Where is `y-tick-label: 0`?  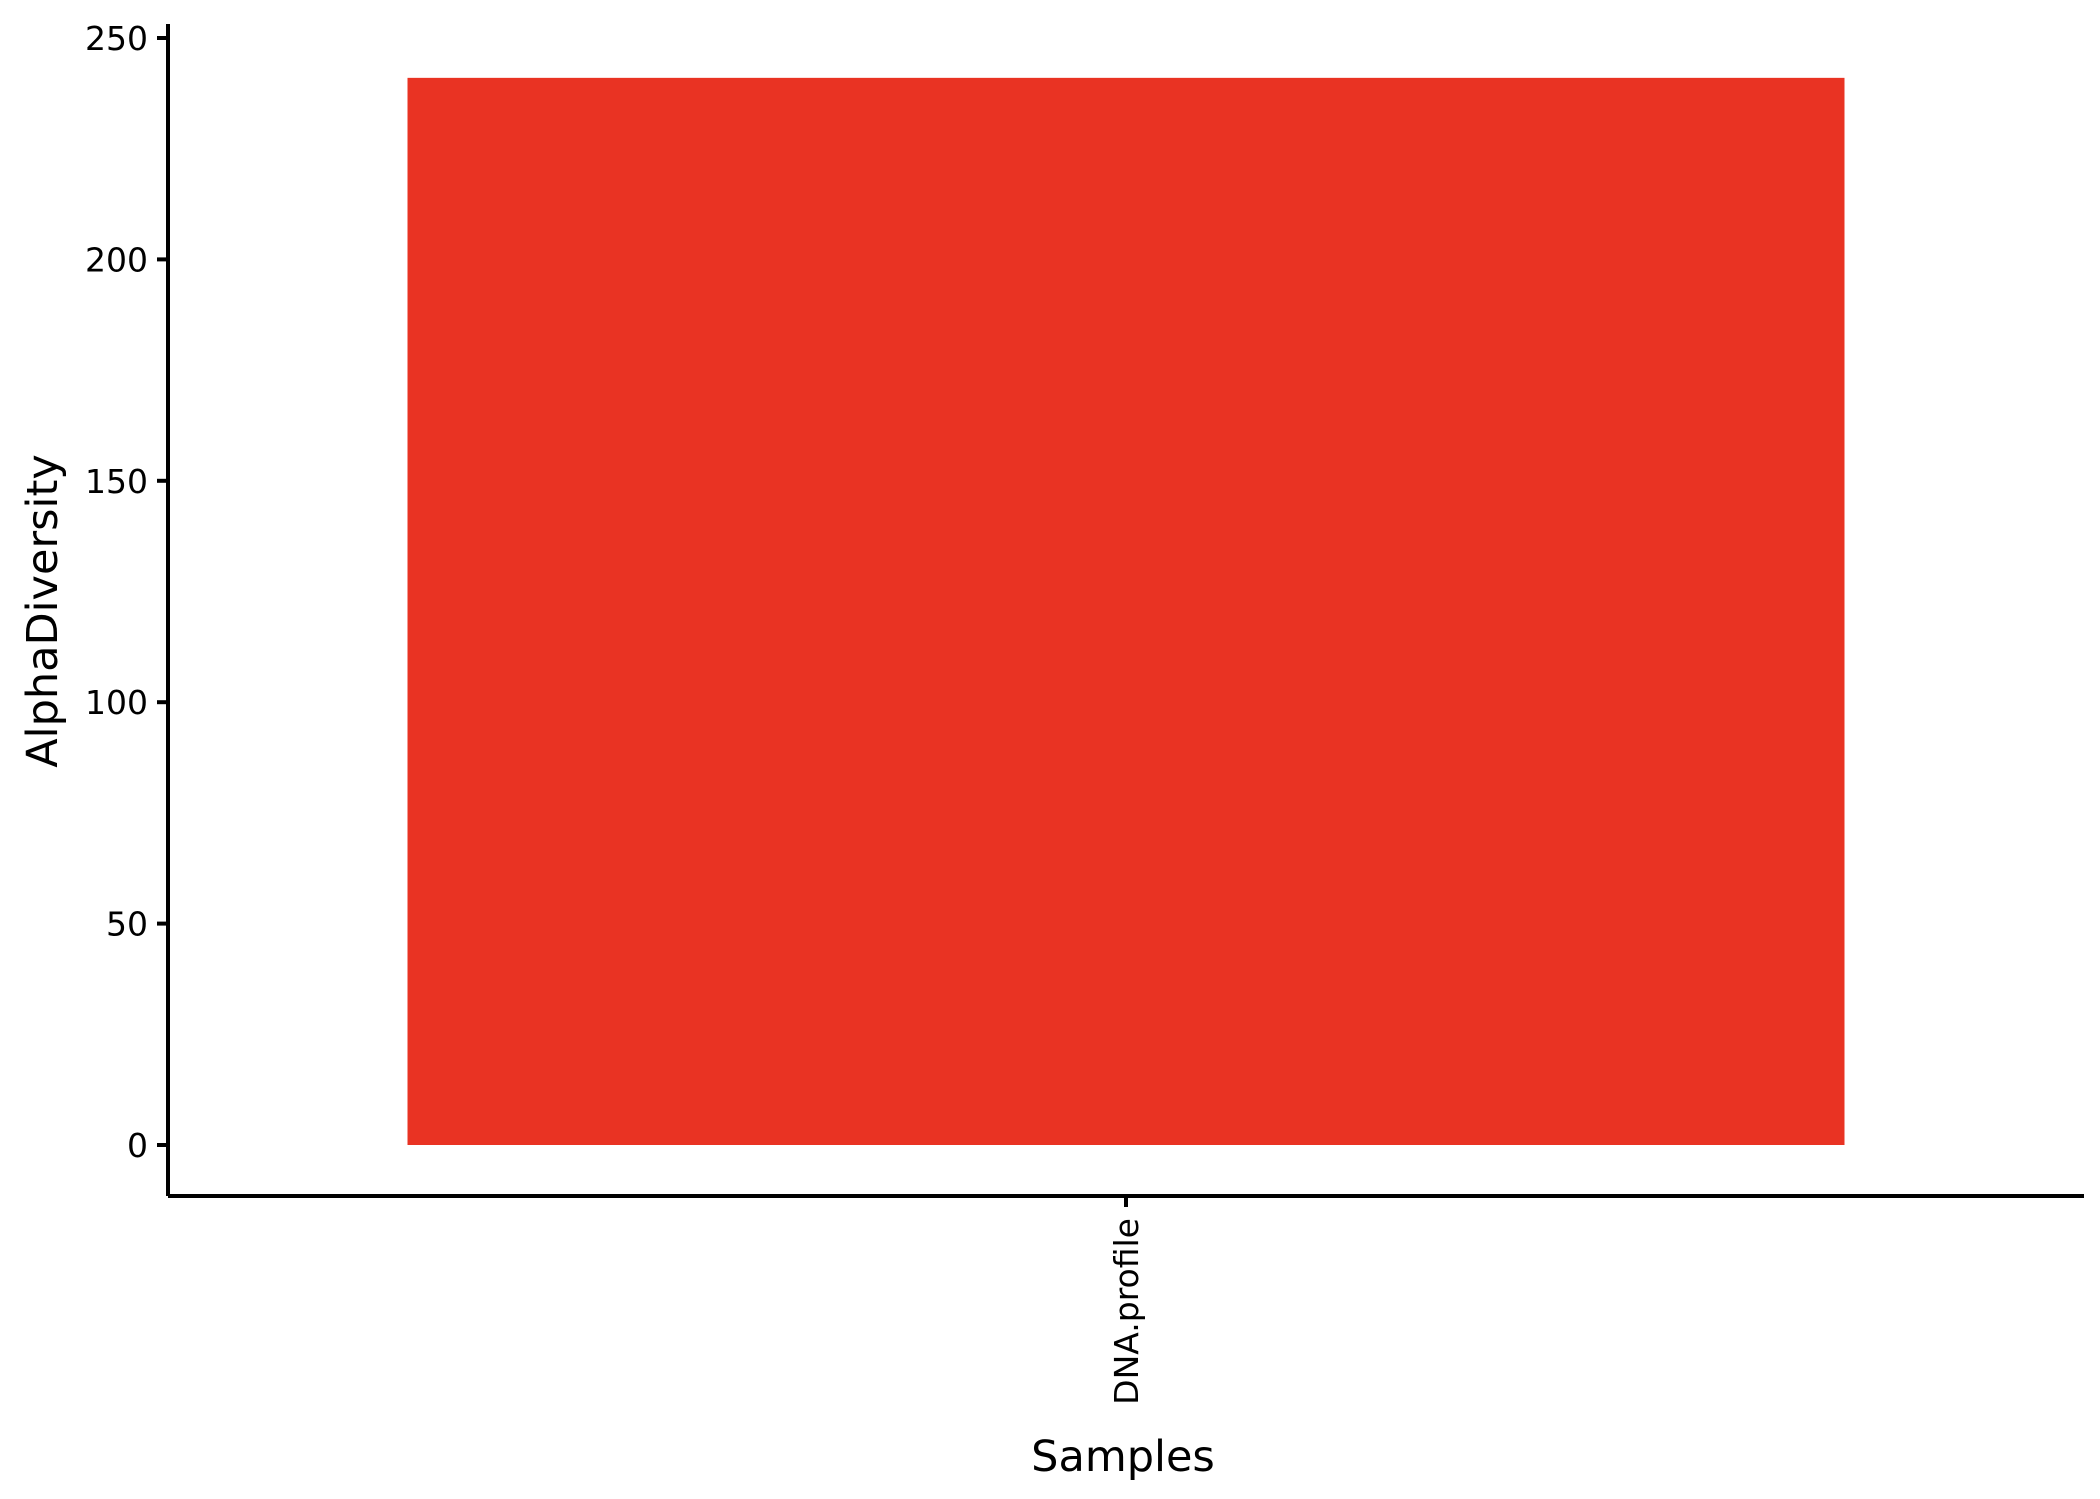
y-tick-label: 0 is located at coordinates (137, 1145).